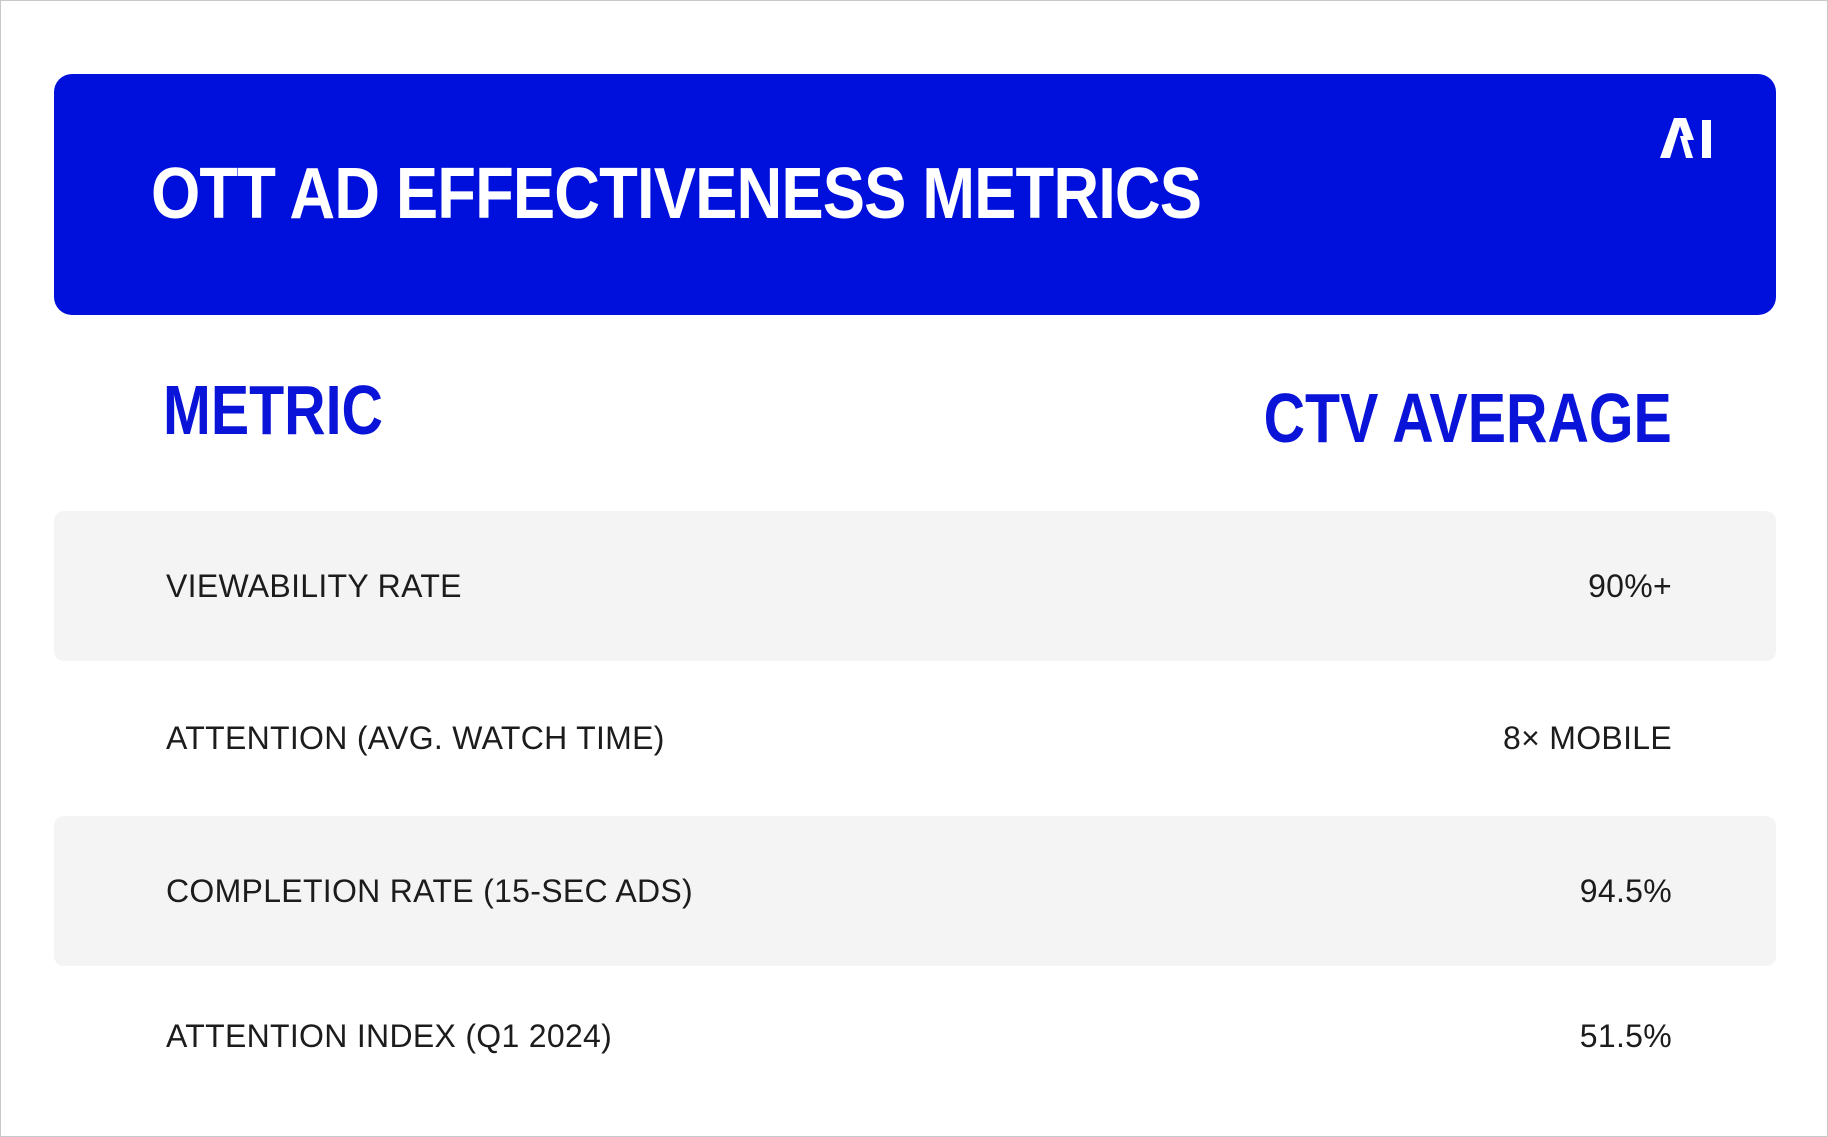 The image size is (1828, 1137). Describe the element at coordinates (1630, 585) in the screenshot. I see `metric-value: 90%+` at that location.